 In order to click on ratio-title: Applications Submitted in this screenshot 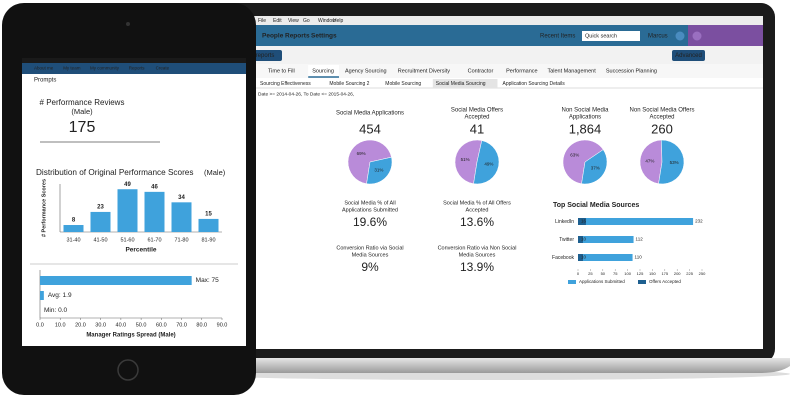, I will do `click(370, 210)`.